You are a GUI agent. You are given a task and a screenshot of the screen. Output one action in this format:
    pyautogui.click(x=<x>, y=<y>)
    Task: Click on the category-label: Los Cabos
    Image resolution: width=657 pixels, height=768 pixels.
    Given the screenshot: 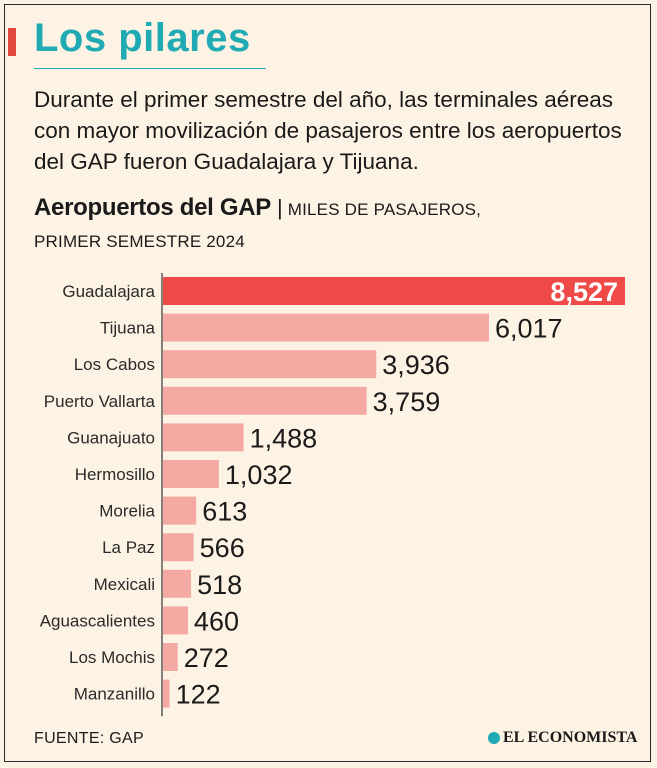 What is the action you would take?
    pyautogui.click(x=114, y=364)
    